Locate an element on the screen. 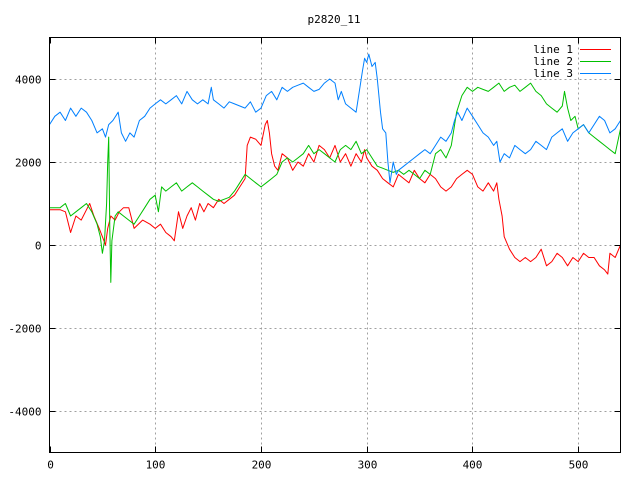  x-tick-label: 400 is located at coordinates (473, 465).